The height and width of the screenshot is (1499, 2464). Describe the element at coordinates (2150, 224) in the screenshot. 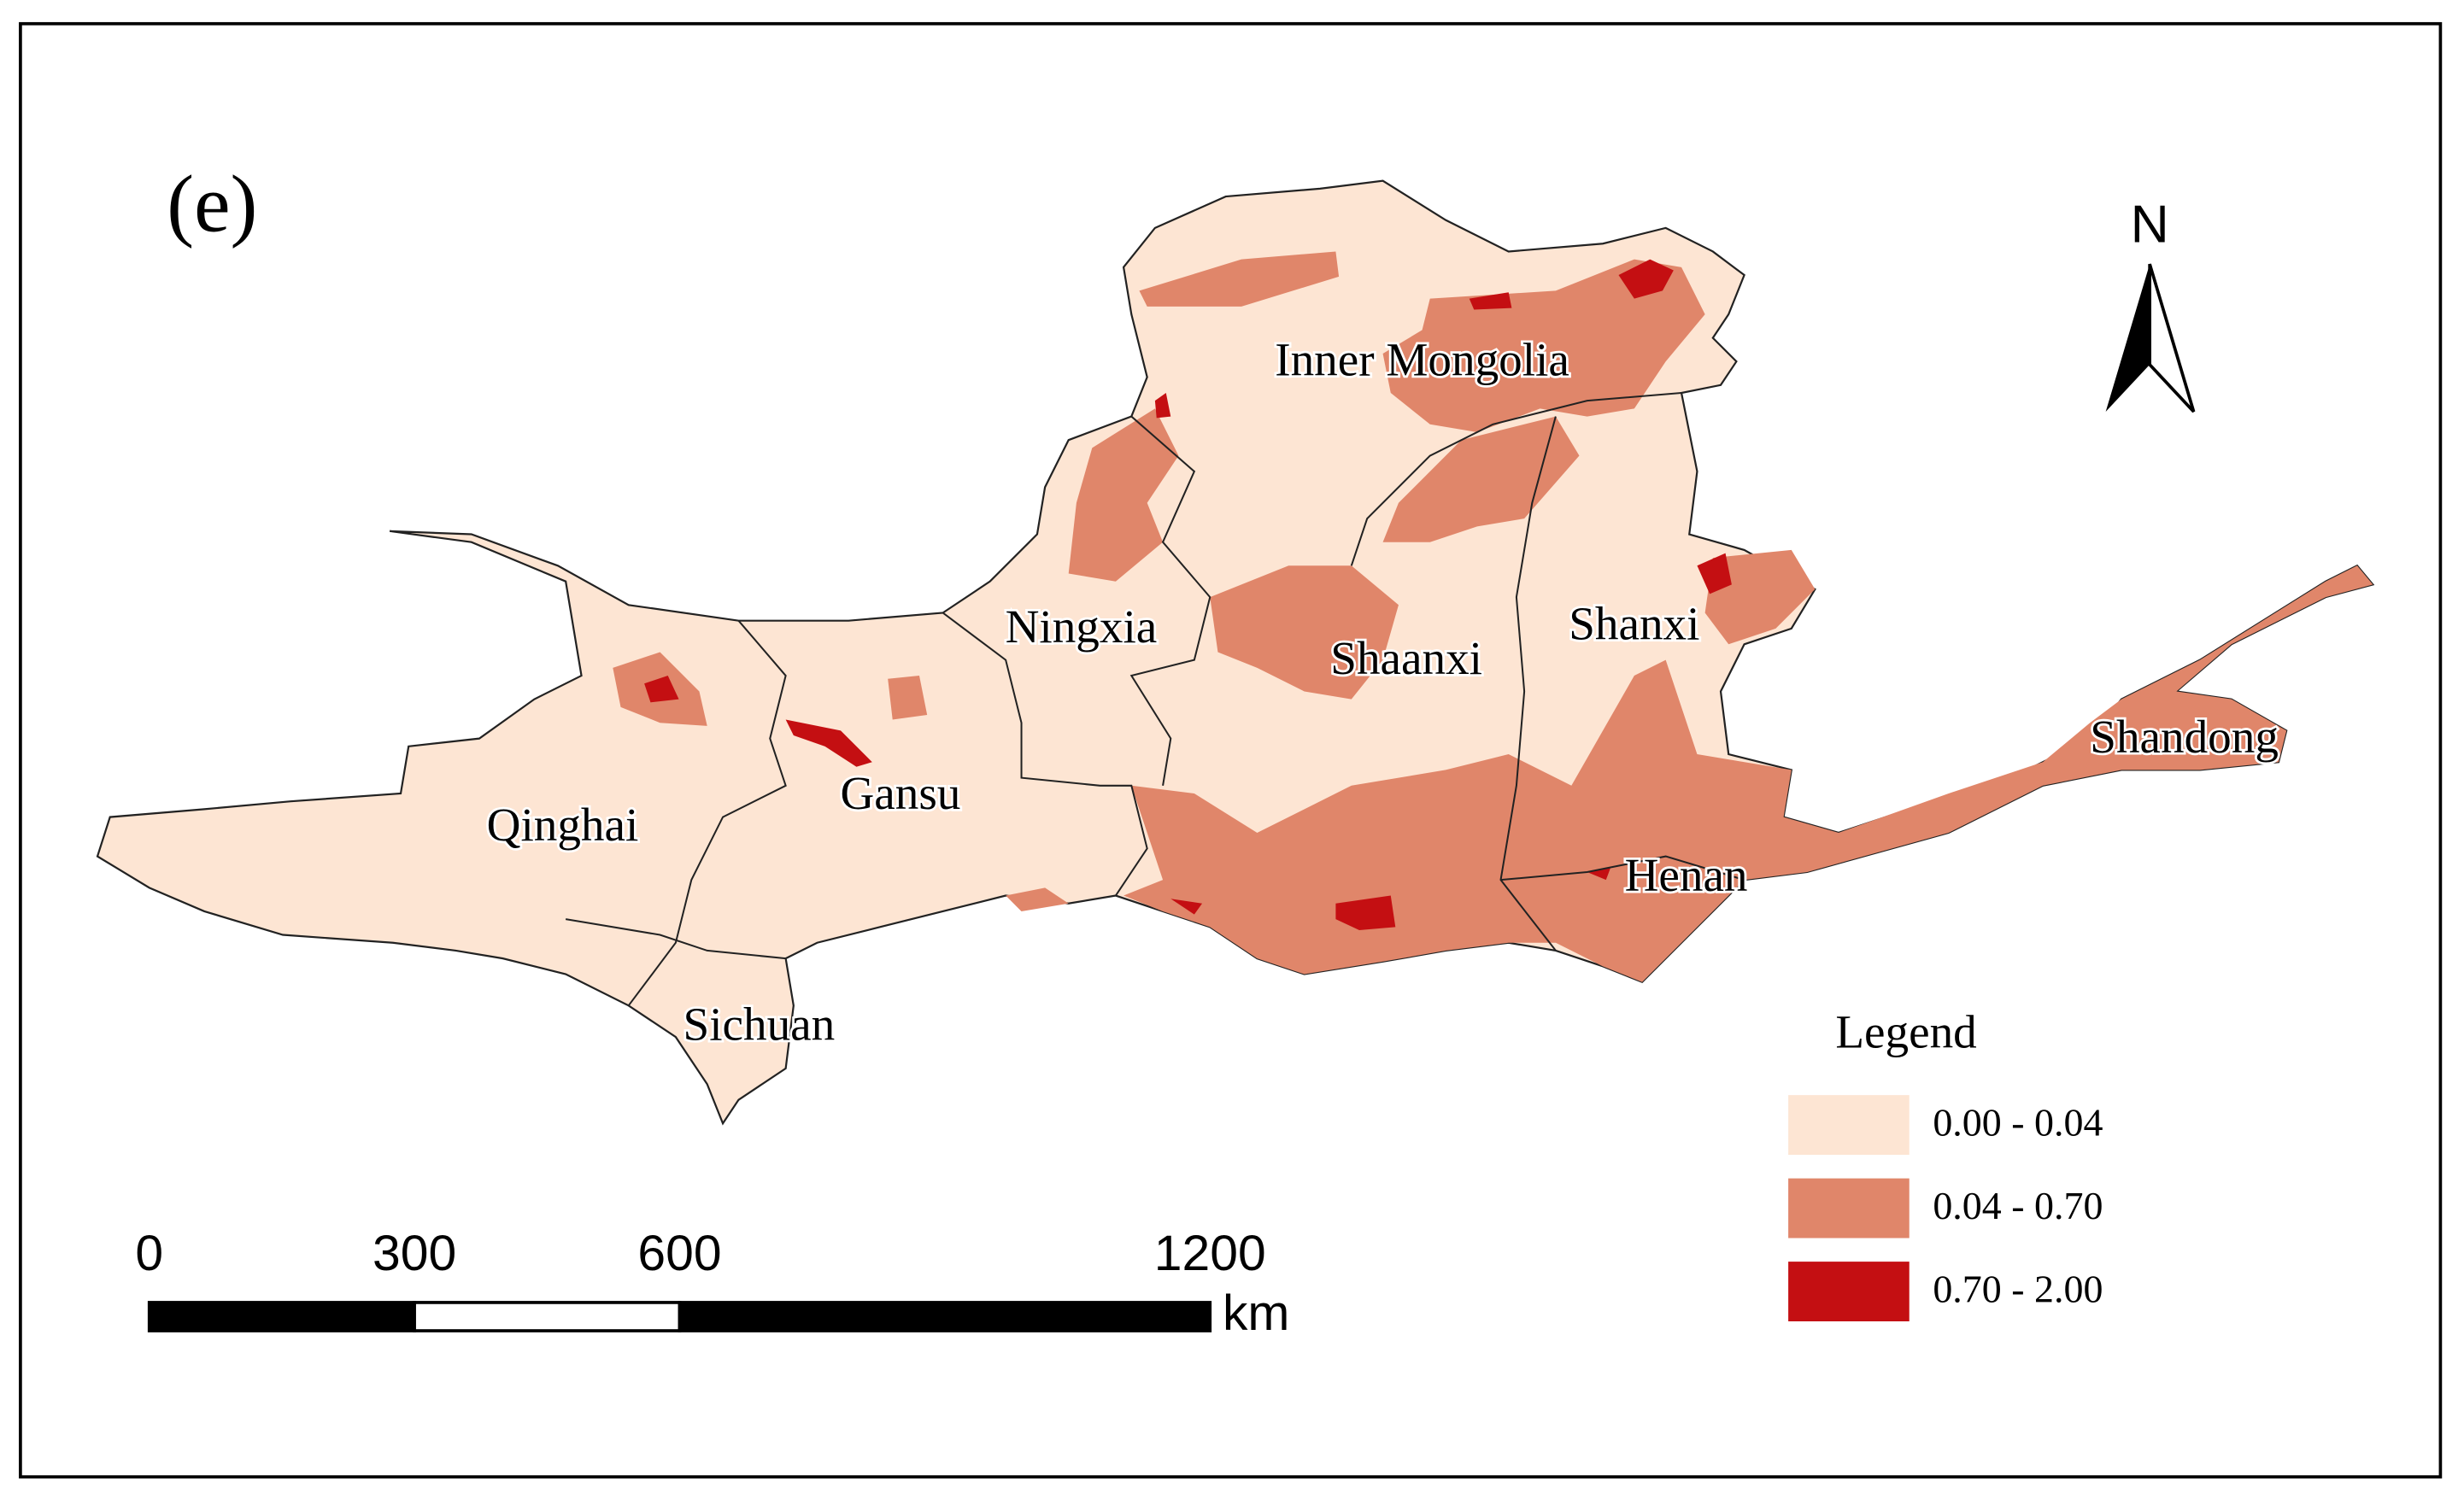

I see `north-label: N` at that location.